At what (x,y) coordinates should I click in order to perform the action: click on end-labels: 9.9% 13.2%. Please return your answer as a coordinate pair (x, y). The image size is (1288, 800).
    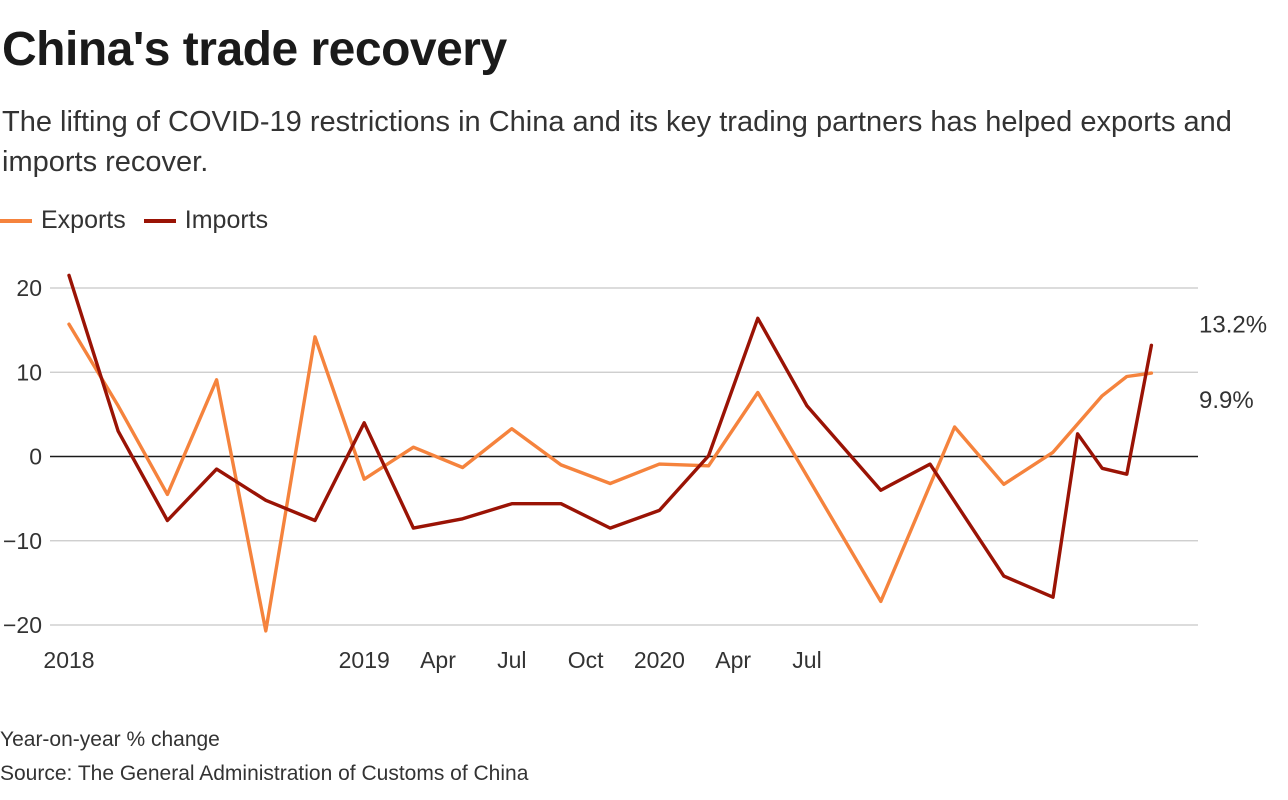
    Looking at the image, I should click on (1233, 362).